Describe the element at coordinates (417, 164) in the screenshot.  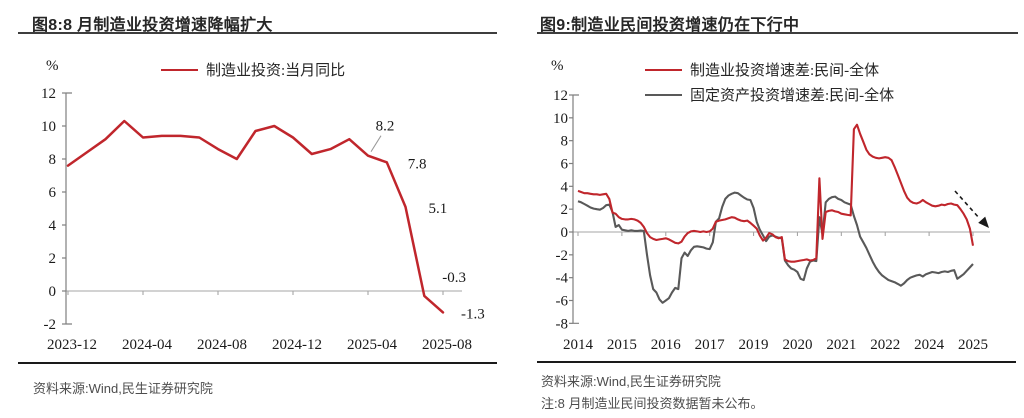
I see `svg-text: 7.8` at that location.